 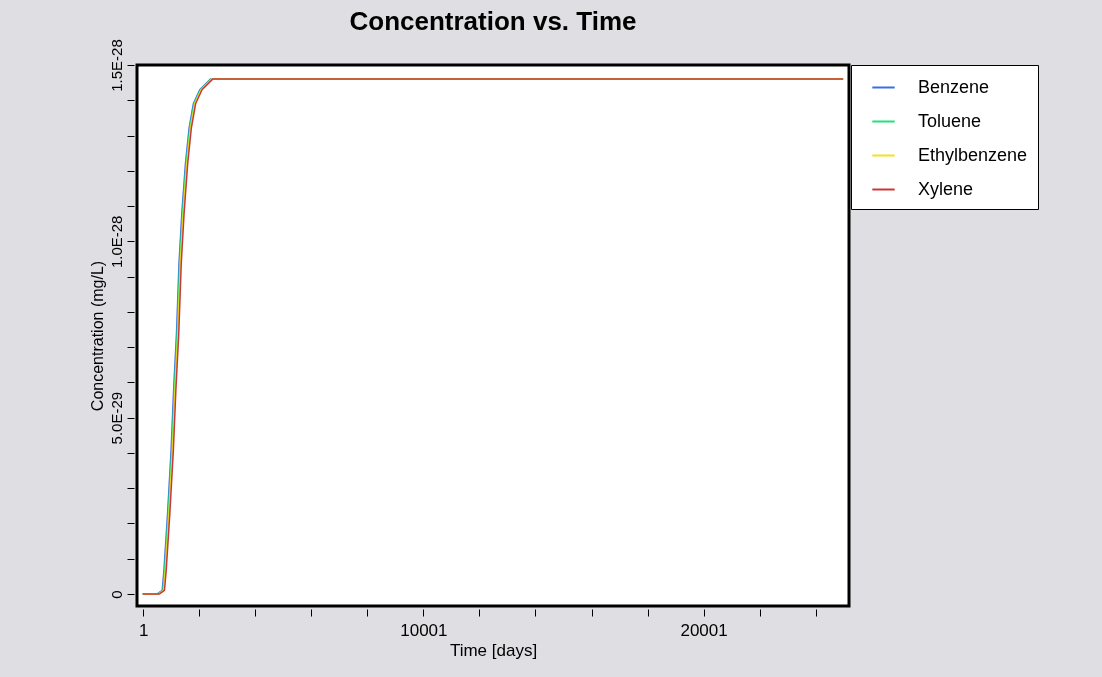 What do you see at coordinates (424, 630) in the screenshot?
I see `x-tick-label: 10001` at bounding box center [424, 630].